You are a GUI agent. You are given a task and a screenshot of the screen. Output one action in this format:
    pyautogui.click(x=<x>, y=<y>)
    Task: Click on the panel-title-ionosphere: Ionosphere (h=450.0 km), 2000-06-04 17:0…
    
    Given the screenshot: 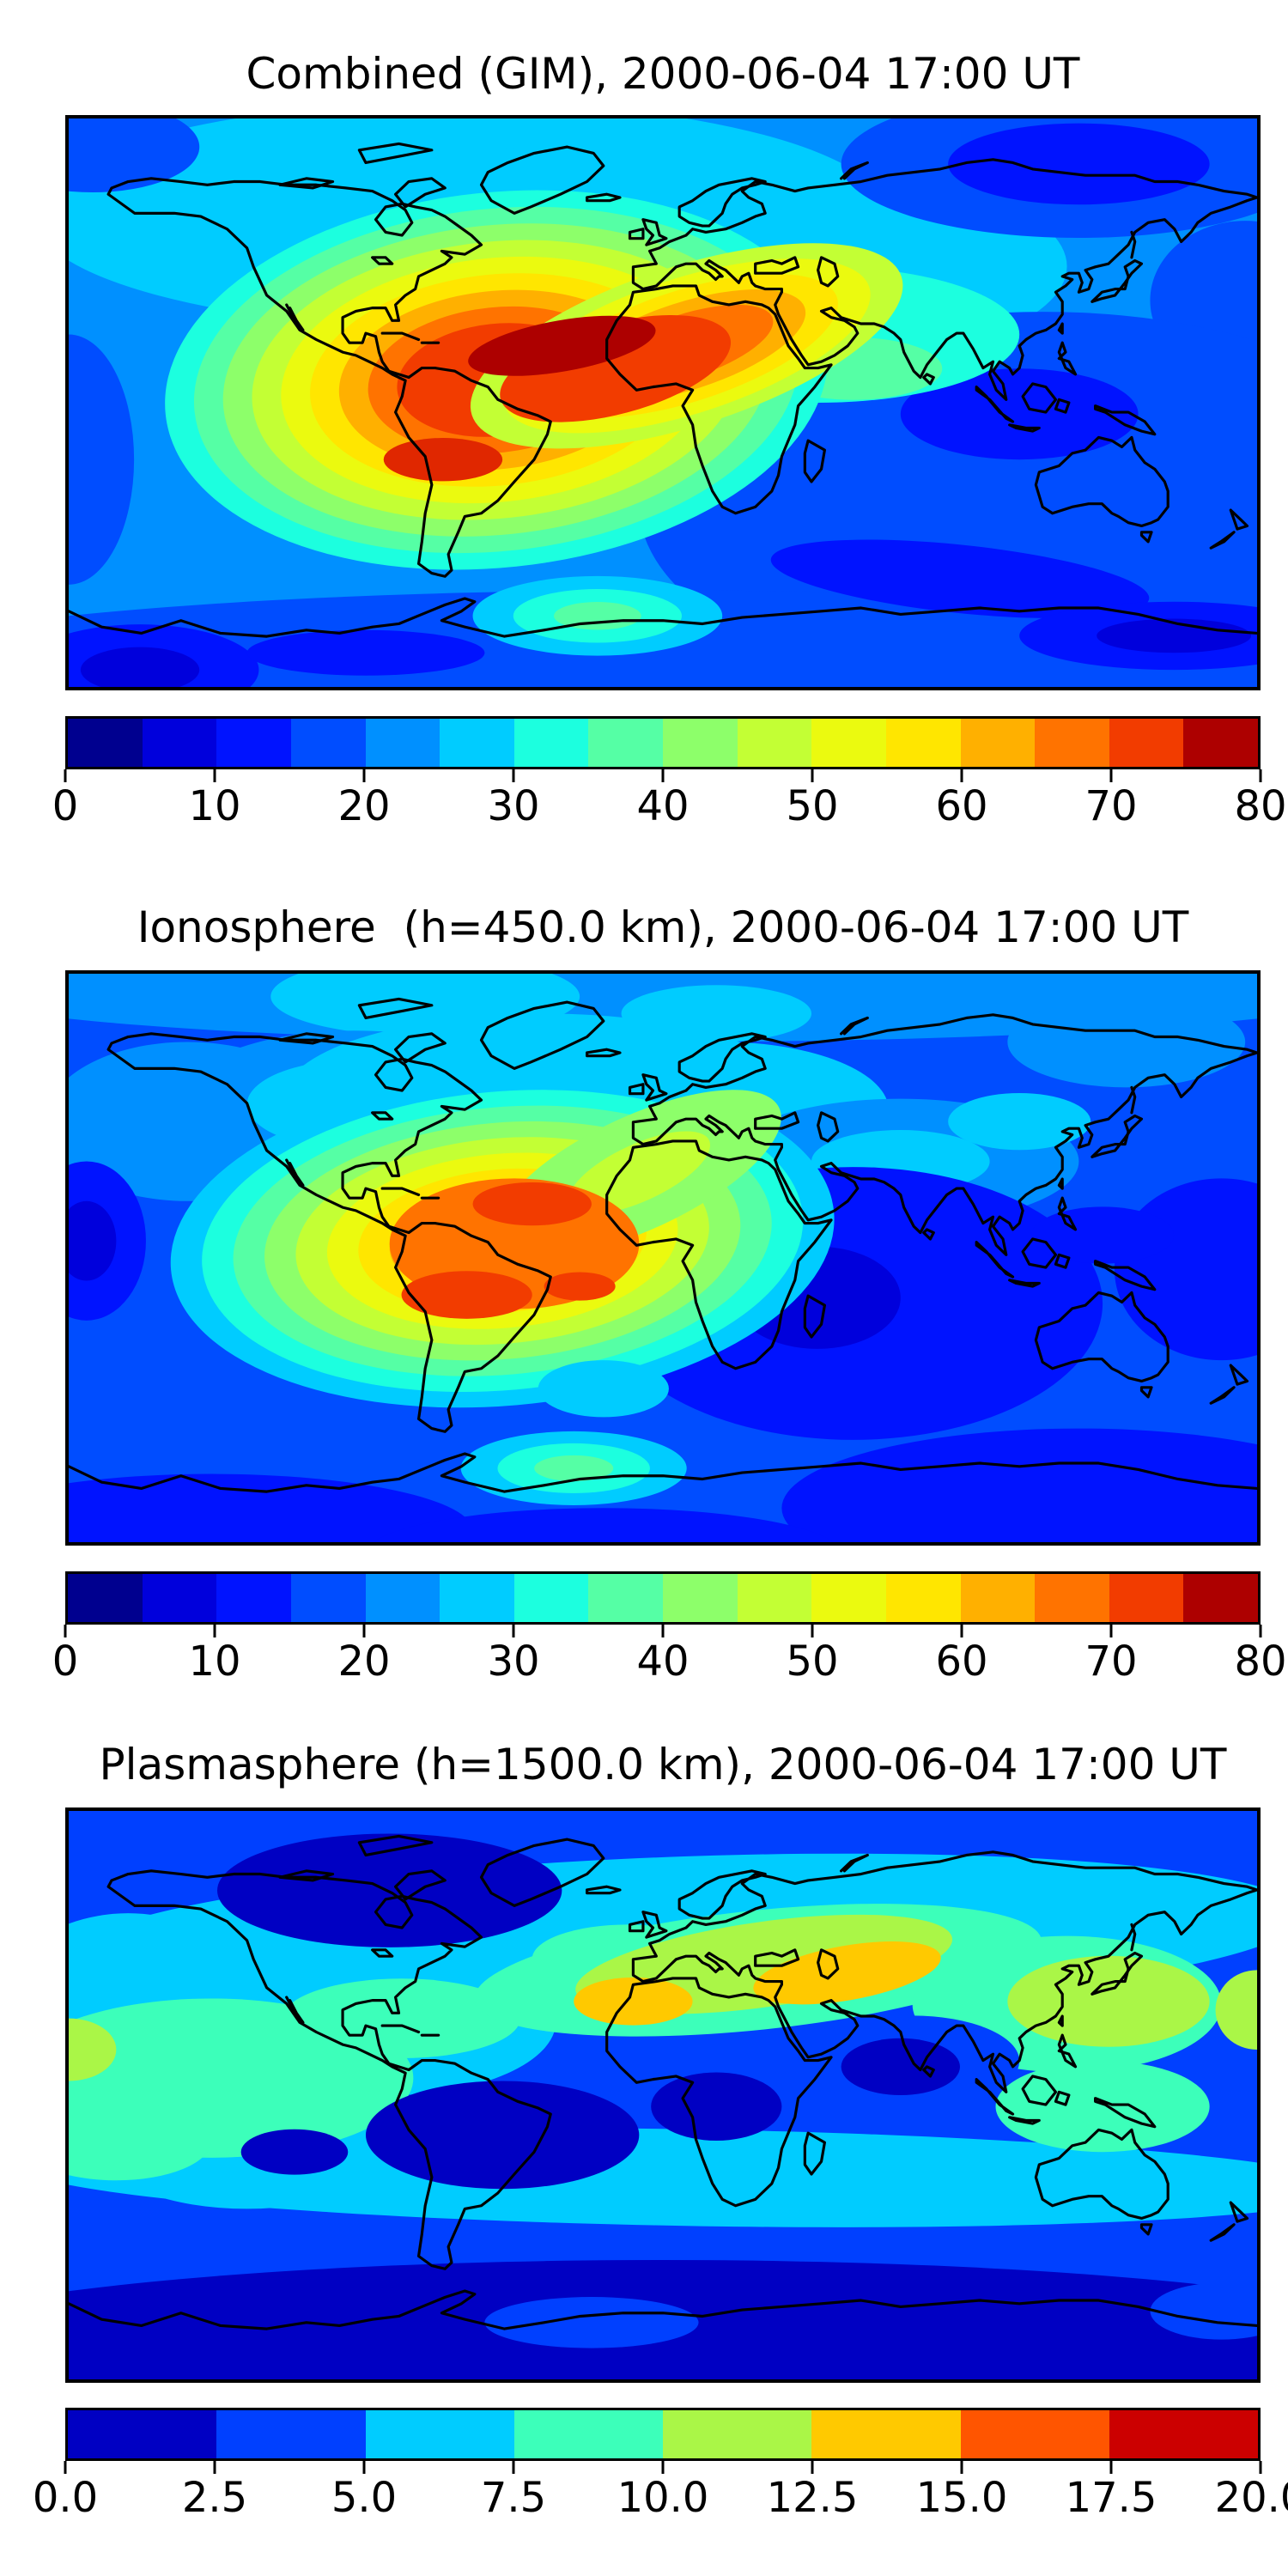 What is the action you would take?
    pyautogui.click(x=663, y=927)
    